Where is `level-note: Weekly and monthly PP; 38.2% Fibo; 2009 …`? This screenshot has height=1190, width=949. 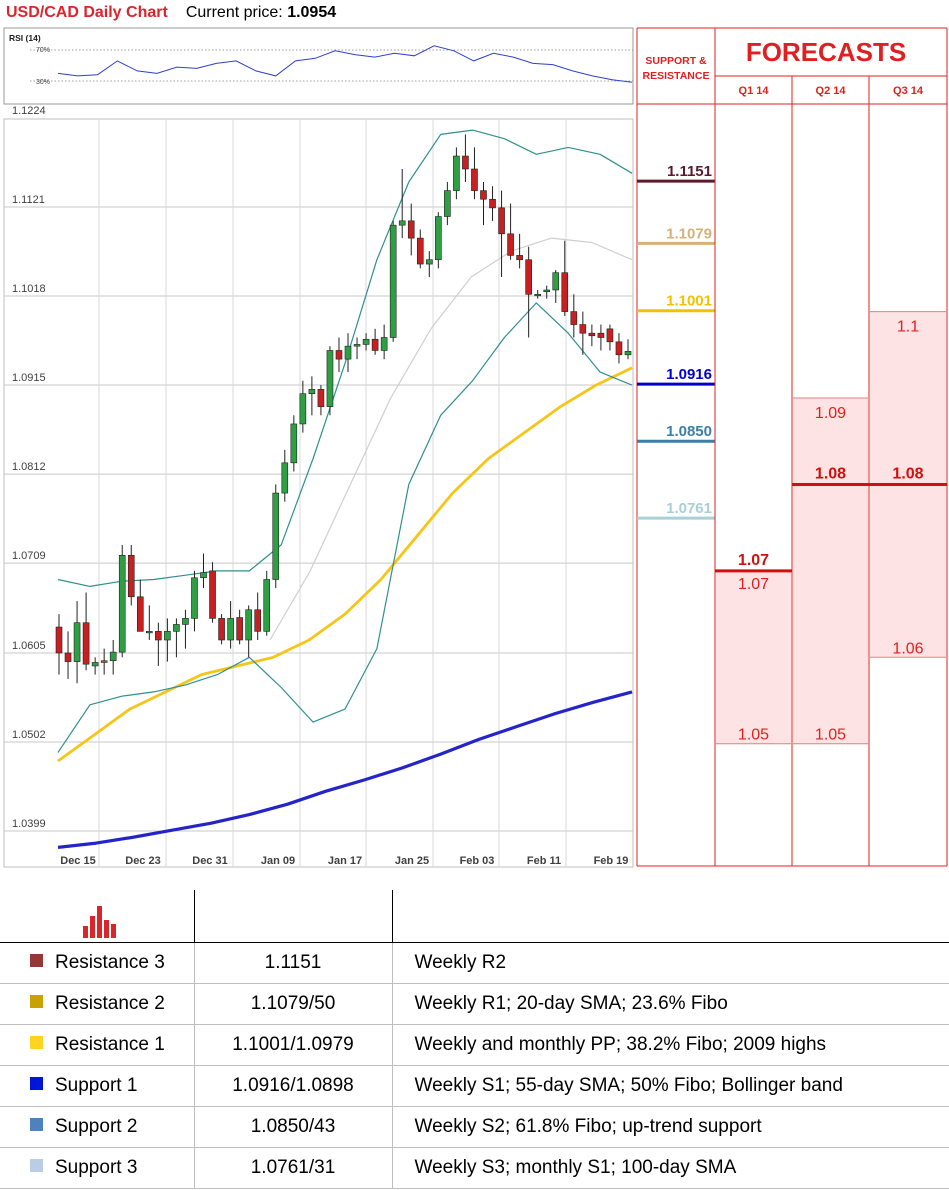 level-note: Weekly and monthly PP; 38.2% Fibo; 2009 … is located at coordinates (670, 1045).